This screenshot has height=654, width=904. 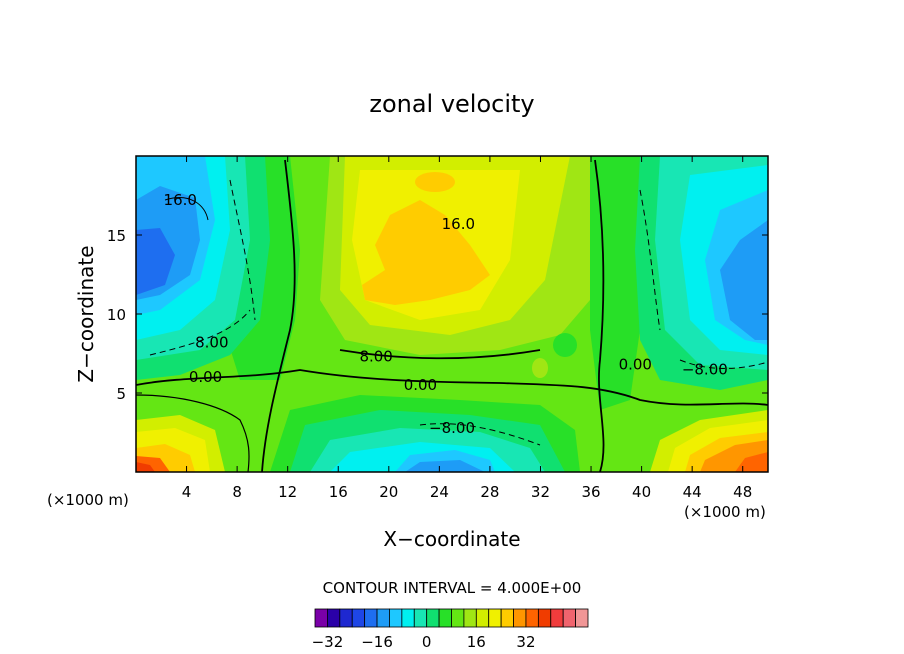 What do you see at coordinates (287, 492) in the screenshot?
I see `x-tick-label: 12` at bounding box center [287, 492].